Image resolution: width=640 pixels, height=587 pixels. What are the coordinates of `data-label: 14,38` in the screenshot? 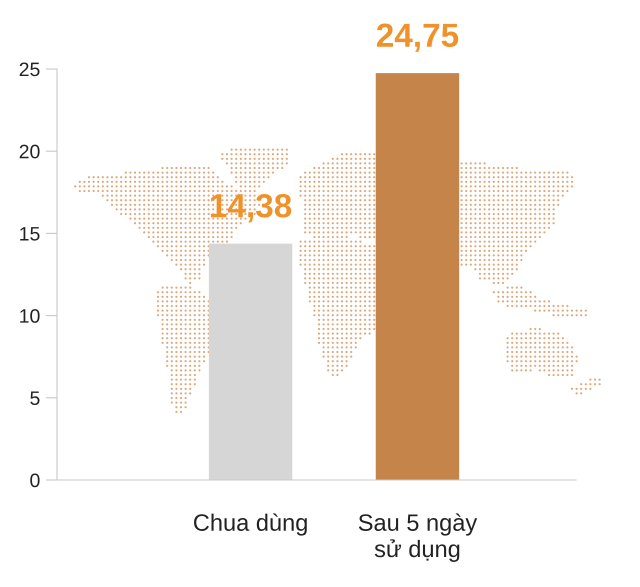 It's located at (251, 208).